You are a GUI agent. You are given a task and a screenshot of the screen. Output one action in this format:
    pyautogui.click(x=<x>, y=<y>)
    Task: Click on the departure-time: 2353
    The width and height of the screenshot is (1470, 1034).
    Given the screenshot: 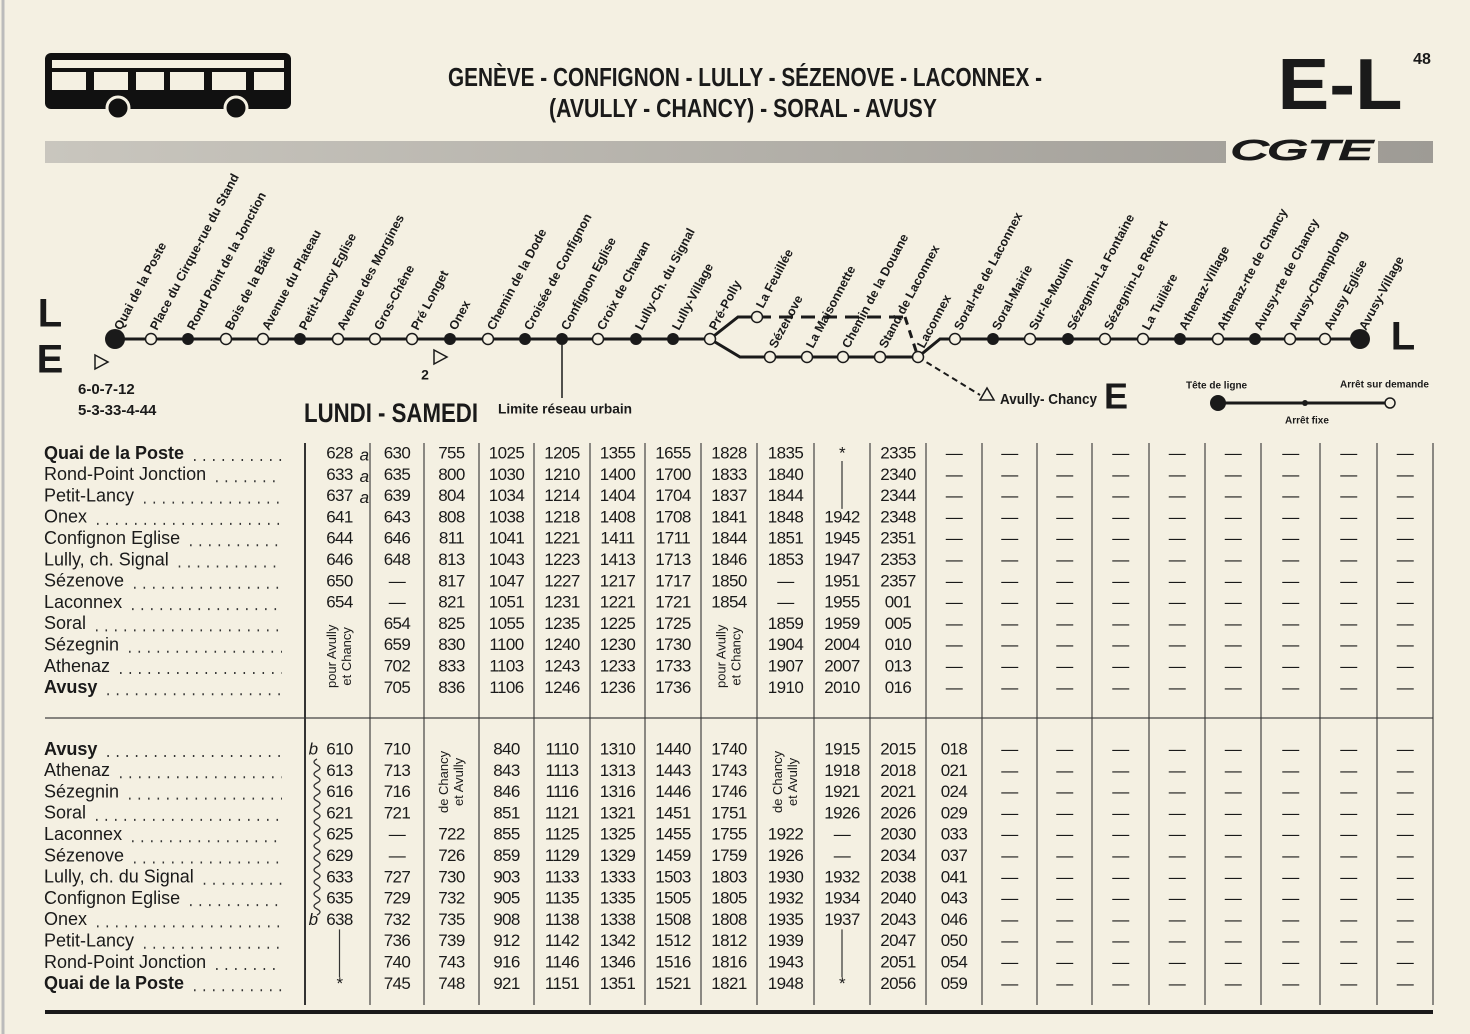 What is the action you would take?
    pyautogui.click(x=898, y=559)
    